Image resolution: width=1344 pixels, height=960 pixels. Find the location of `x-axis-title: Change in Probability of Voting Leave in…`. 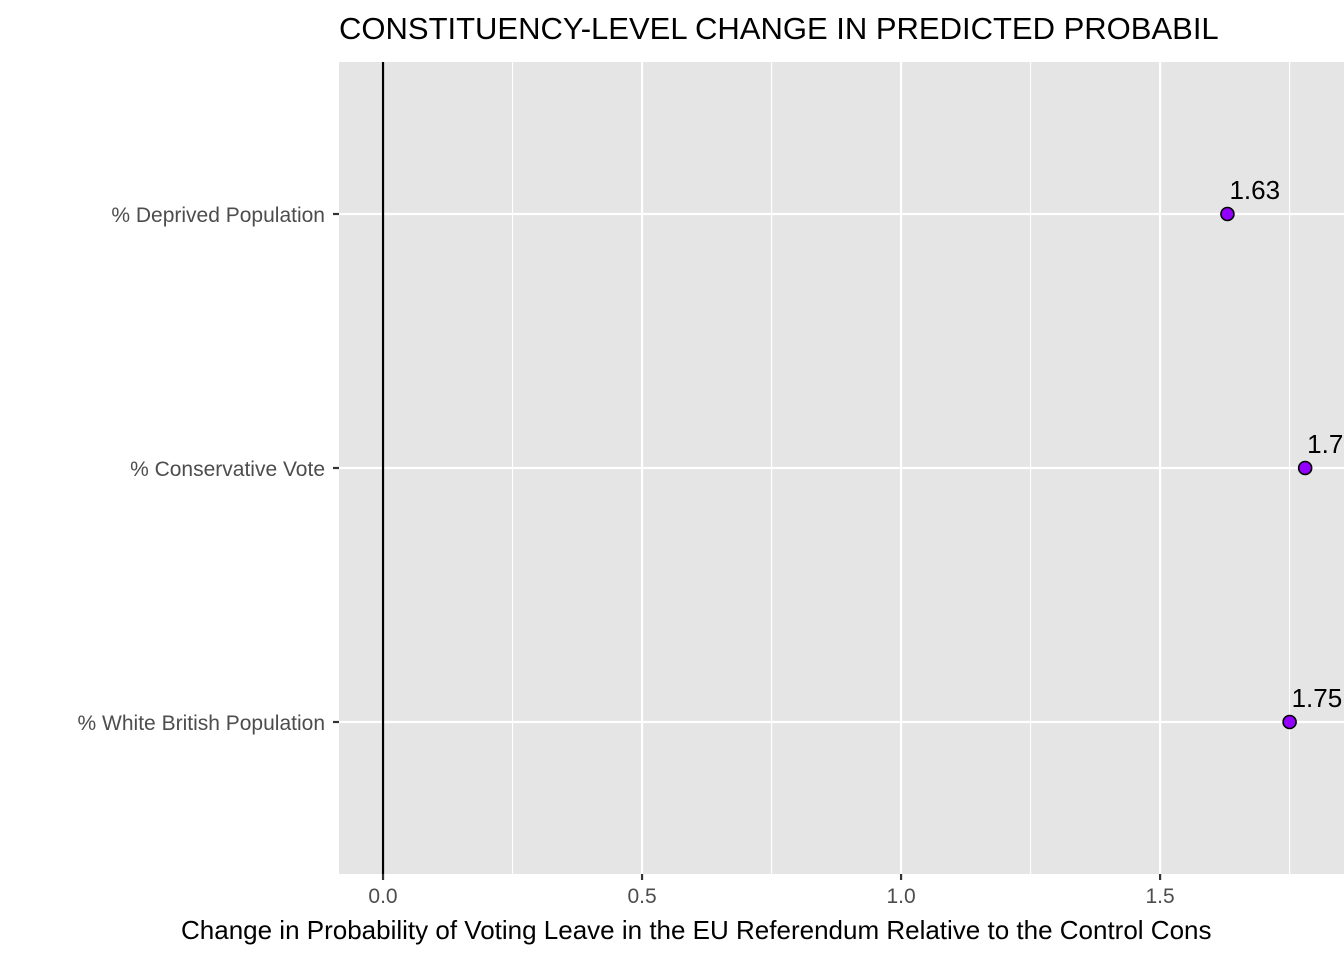

x-axis-title: Change in Probability of Voting Leave in… is located at coordinates (696, 930).